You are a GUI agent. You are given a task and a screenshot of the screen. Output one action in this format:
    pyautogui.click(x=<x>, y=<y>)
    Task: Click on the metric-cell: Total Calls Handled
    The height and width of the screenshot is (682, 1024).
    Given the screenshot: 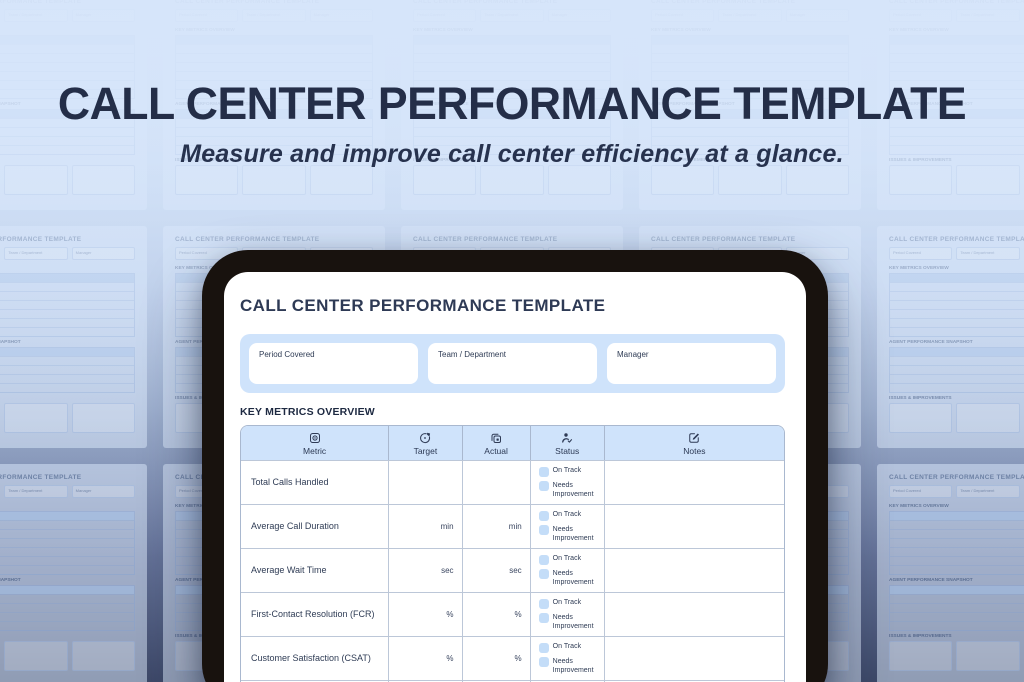 What is the action you would take?
    pyautogui.click(x=315, y=482)
    